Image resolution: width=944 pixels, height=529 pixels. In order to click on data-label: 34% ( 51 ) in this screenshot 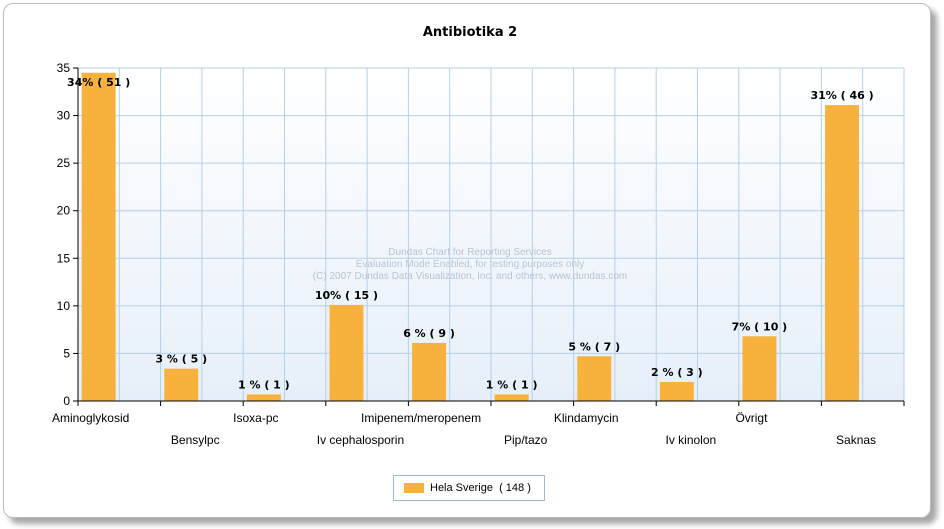, I will do `click(98, 82)`.